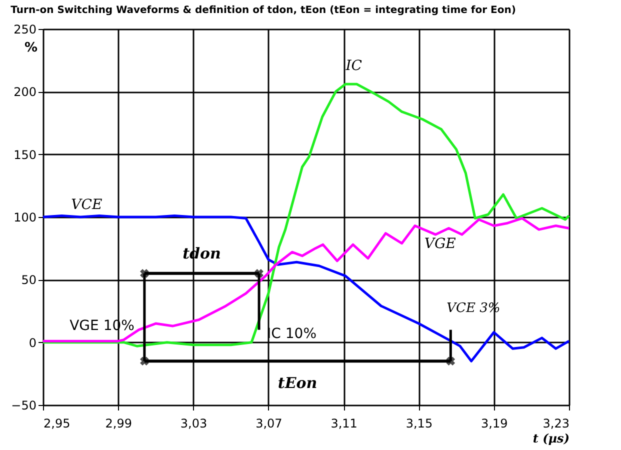 This screenshot has height=450, width=621. Describe the element at coordinates (419, 423) in the screenshot. I see `x-tick-label: 3,15` at that location.